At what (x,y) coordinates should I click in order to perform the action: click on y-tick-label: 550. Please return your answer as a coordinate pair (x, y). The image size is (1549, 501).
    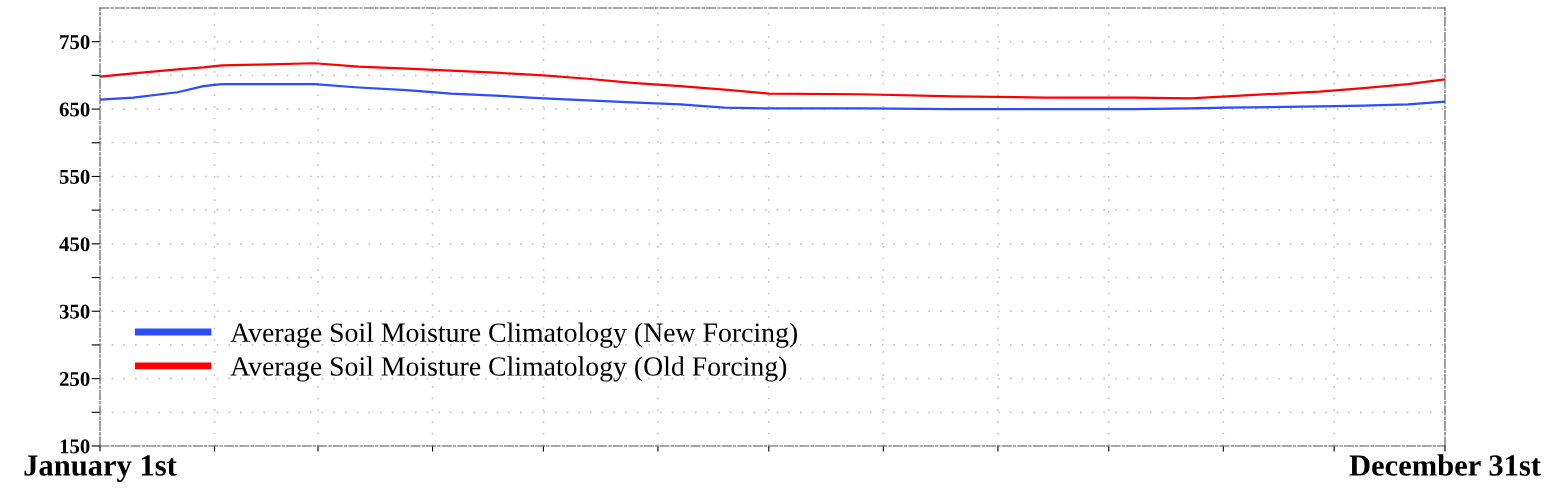
    Looking at the image, I should click on (74, 176).